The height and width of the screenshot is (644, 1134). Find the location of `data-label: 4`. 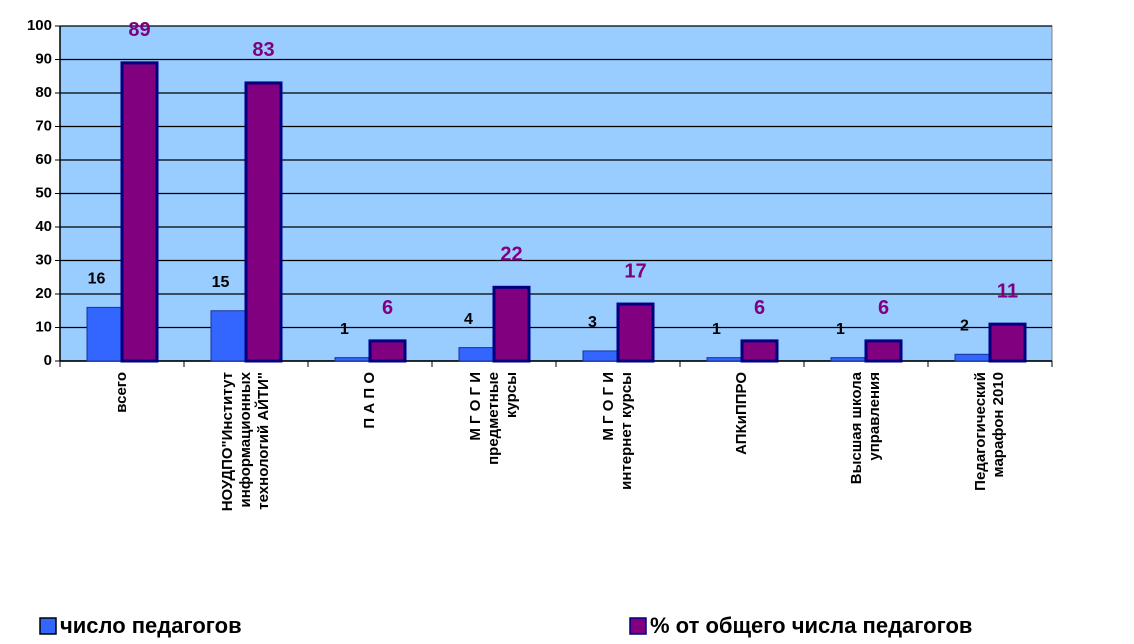

data-label: 4 is located at coordinates (468, 319).